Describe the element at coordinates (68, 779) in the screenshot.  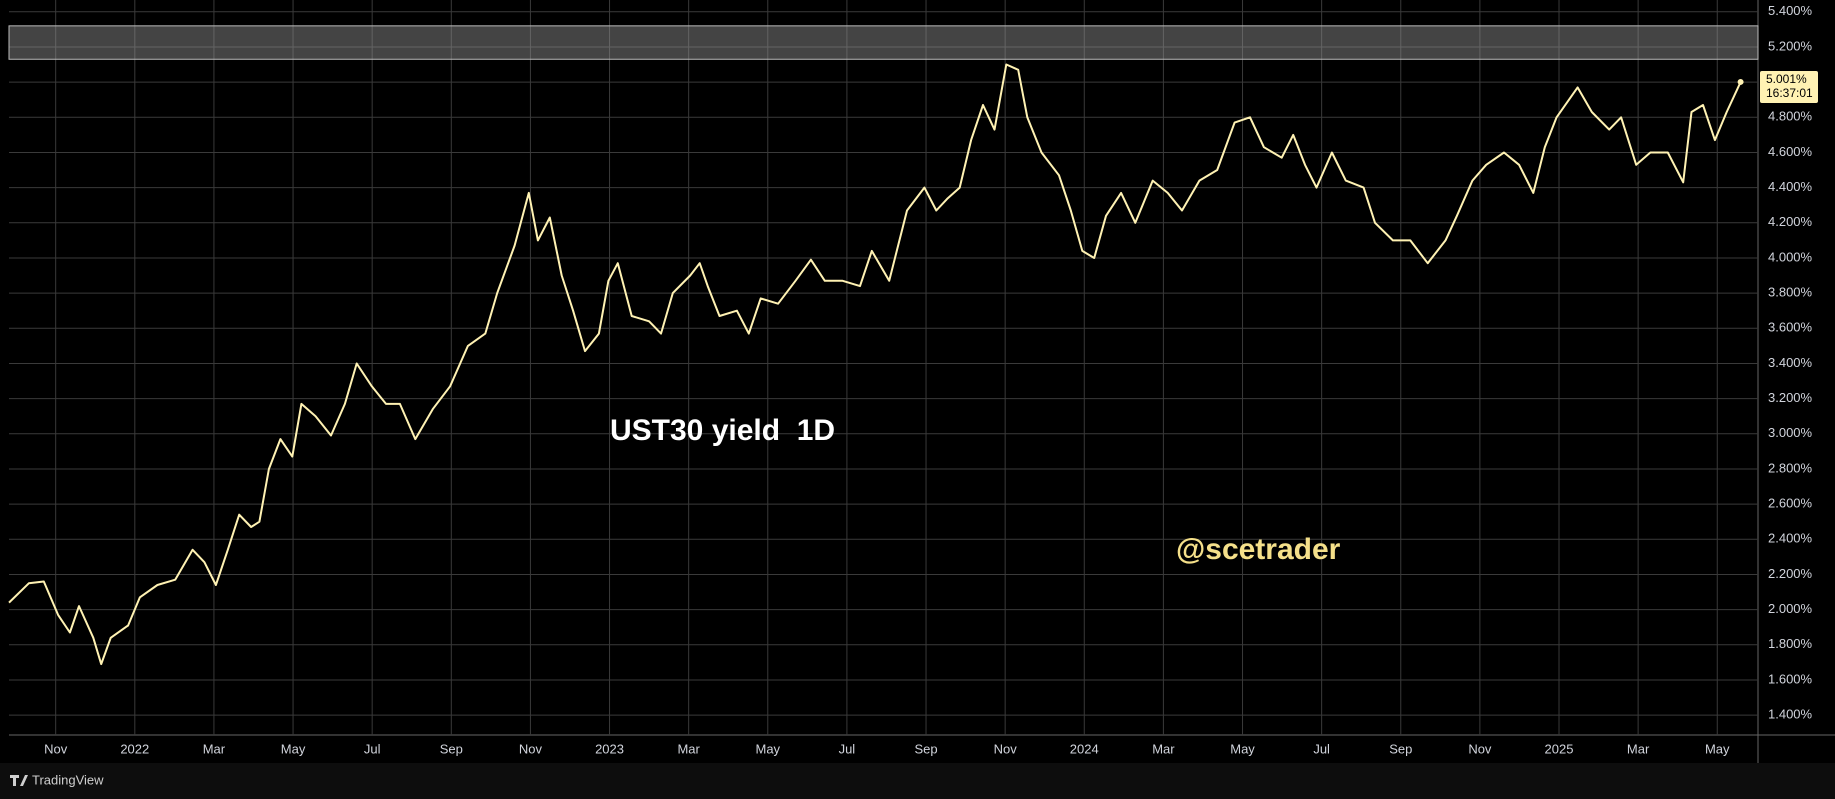
I see `brand: TradingView` at that location.